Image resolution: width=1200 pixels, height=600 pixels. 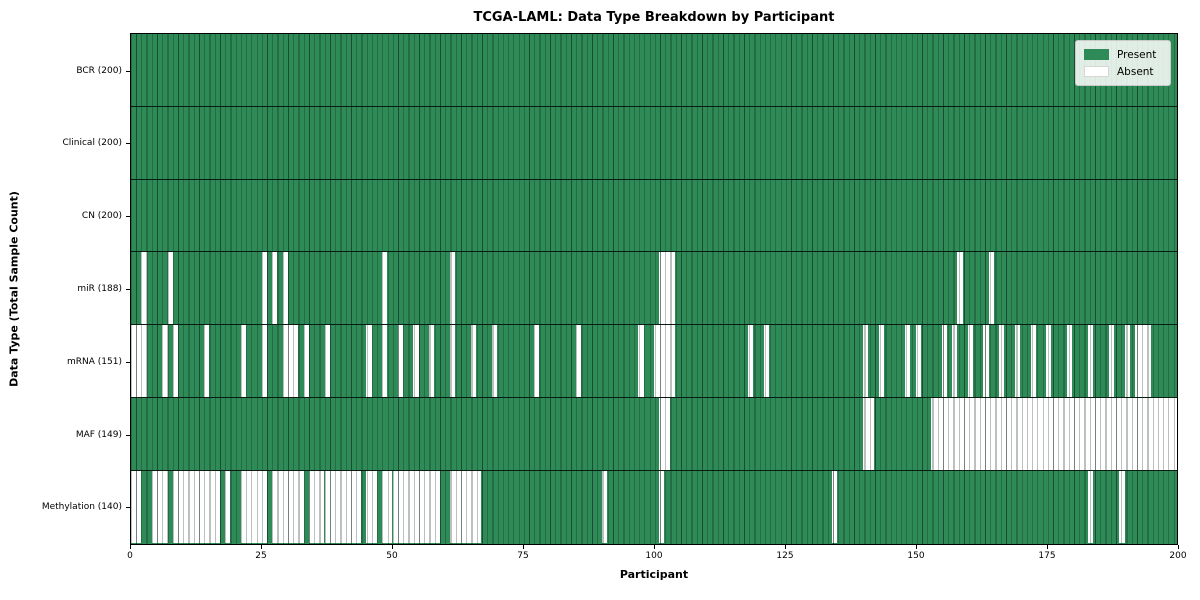 I want to click on y-axis-label: Data Type (Total Sample Count), so click(x=14, y=289).